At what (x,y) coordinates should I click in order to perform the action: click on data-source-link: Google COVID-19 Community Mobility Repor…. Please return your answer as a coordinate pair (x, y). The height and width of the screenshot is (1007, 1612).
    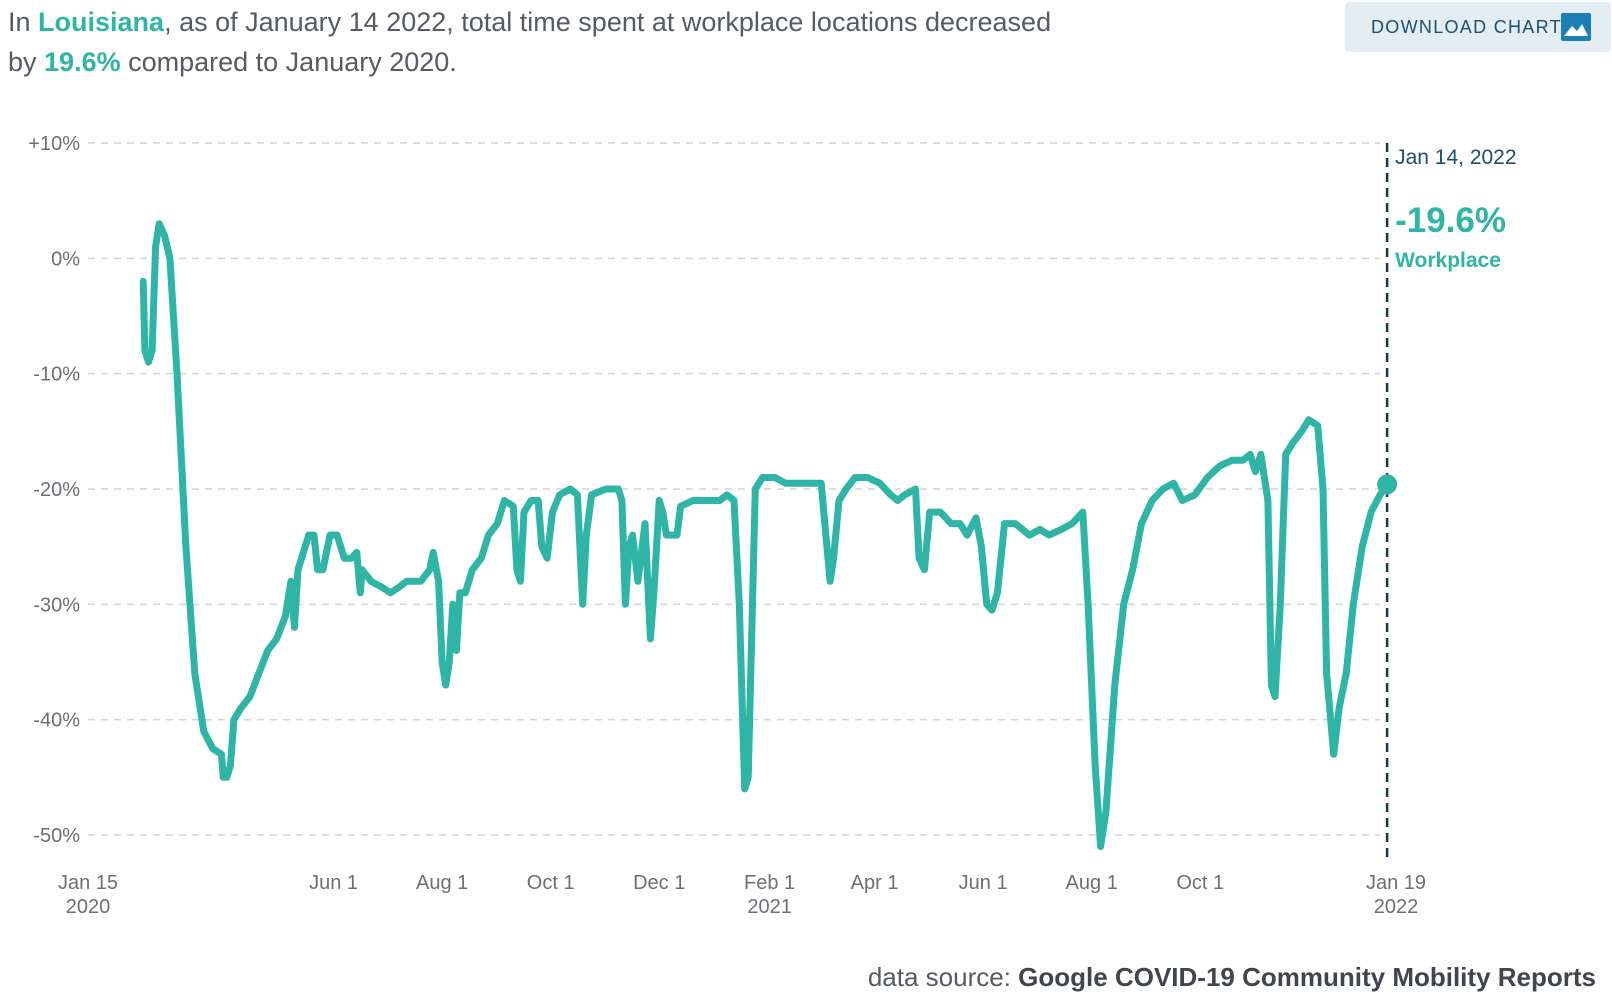
    Looking at the image, I should click on (1307, 977).